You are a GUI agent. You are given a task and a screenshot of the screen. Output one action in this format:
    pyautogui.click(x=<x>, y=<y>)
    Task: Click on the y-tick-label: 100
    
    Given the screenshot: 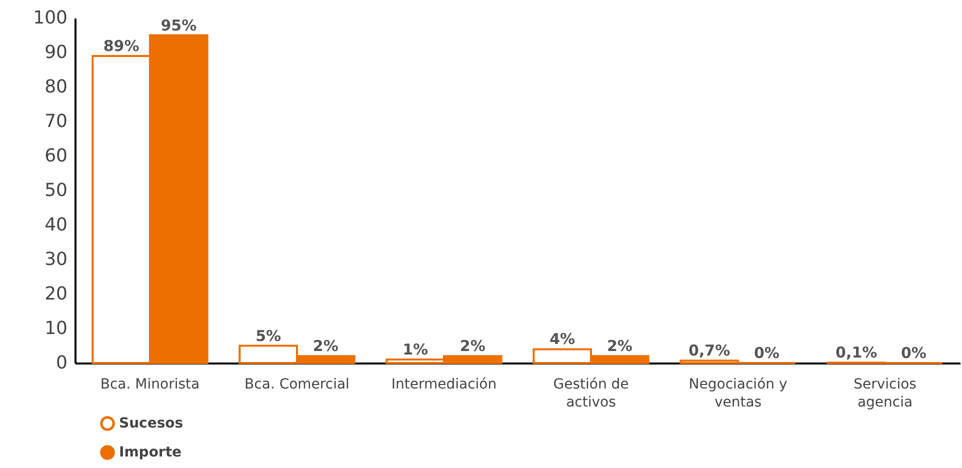 What is the action you would take?
    pyautogui.click(x=50, y=18)
    